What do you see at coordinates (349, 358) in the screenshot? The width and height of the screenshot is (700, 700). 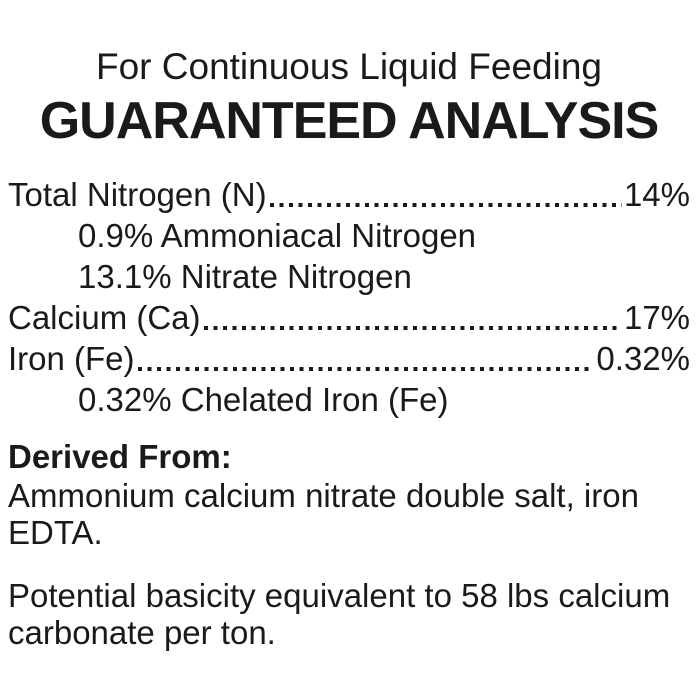 I see `analysis-row: Iron (Fe) 0.32%` at bounding box center [349, 358].